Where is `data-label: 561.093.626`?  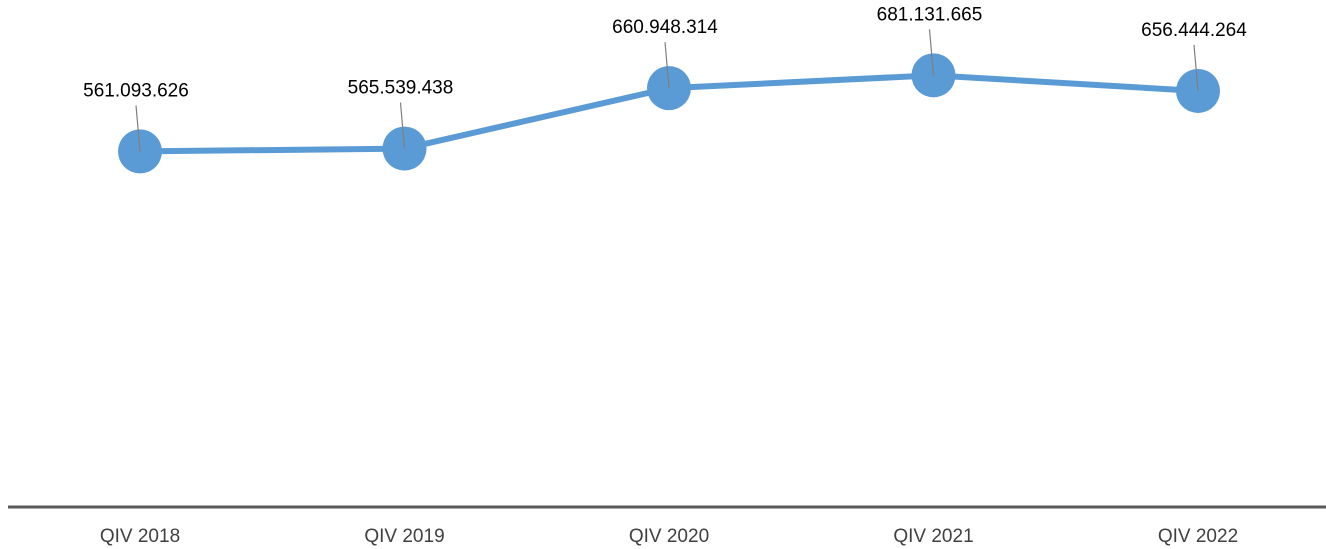
data-label: 561.093.626 is located at coordinates (136, 90).